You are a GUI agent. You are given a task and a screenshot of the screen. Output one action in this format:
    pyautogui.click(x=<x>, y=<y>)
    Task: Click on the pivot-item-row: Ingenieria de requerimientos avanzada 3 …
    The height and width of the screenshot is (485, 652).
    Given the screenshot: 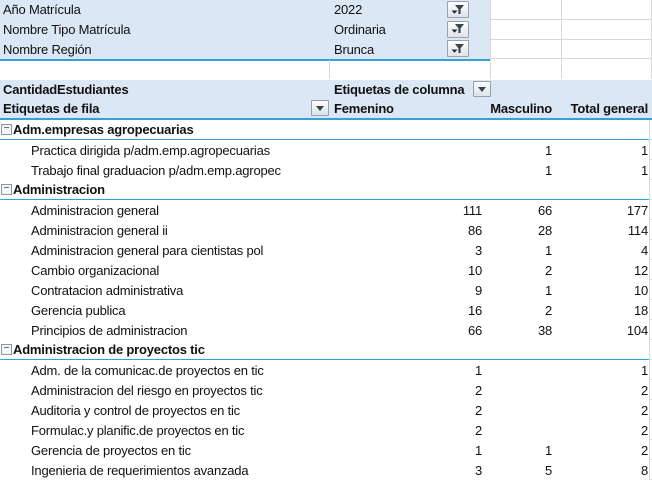 What is the action you would take?
    pyautogui.click(x=326, y=470)
    